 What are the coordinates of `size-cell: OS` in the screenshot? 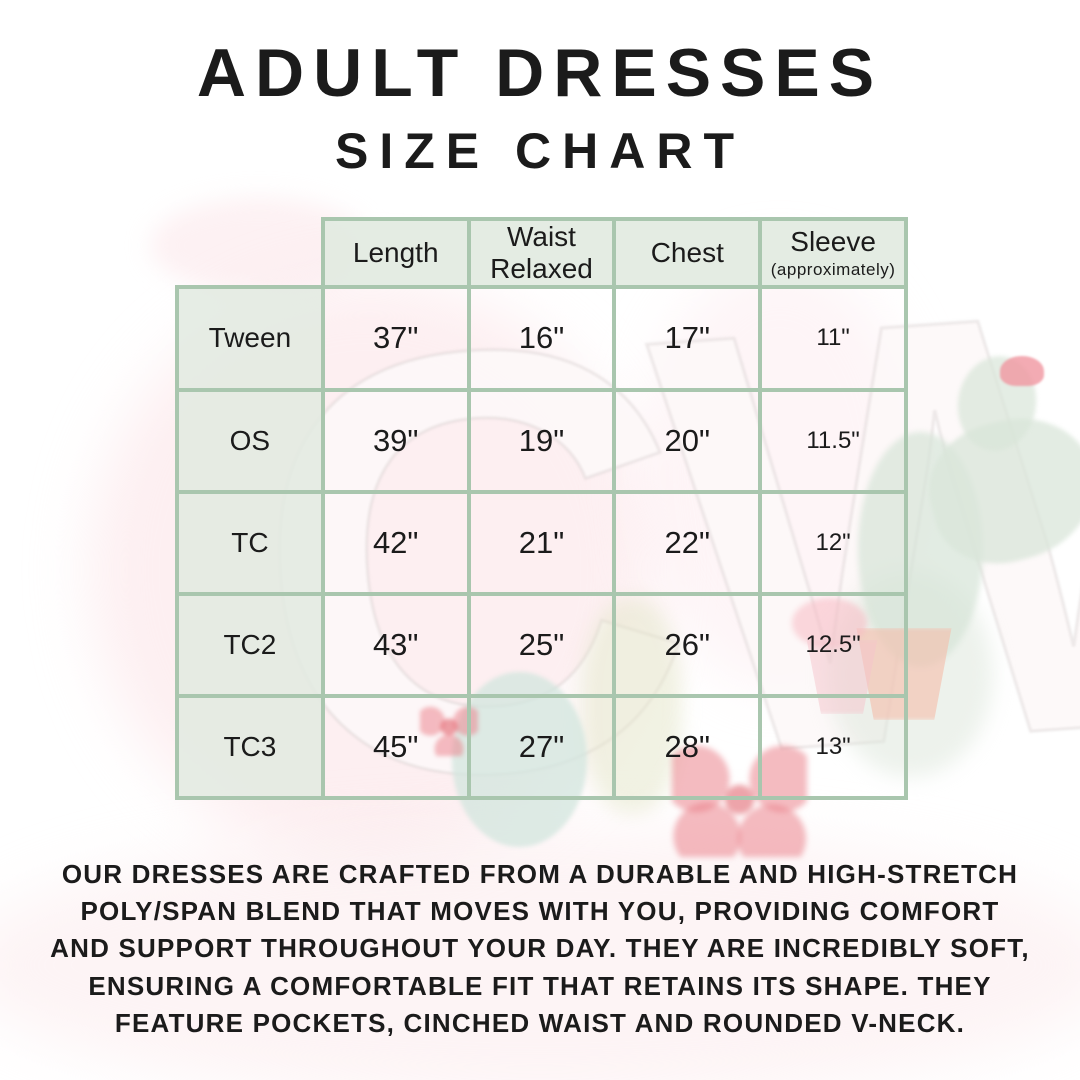 It's located at (250, 440).